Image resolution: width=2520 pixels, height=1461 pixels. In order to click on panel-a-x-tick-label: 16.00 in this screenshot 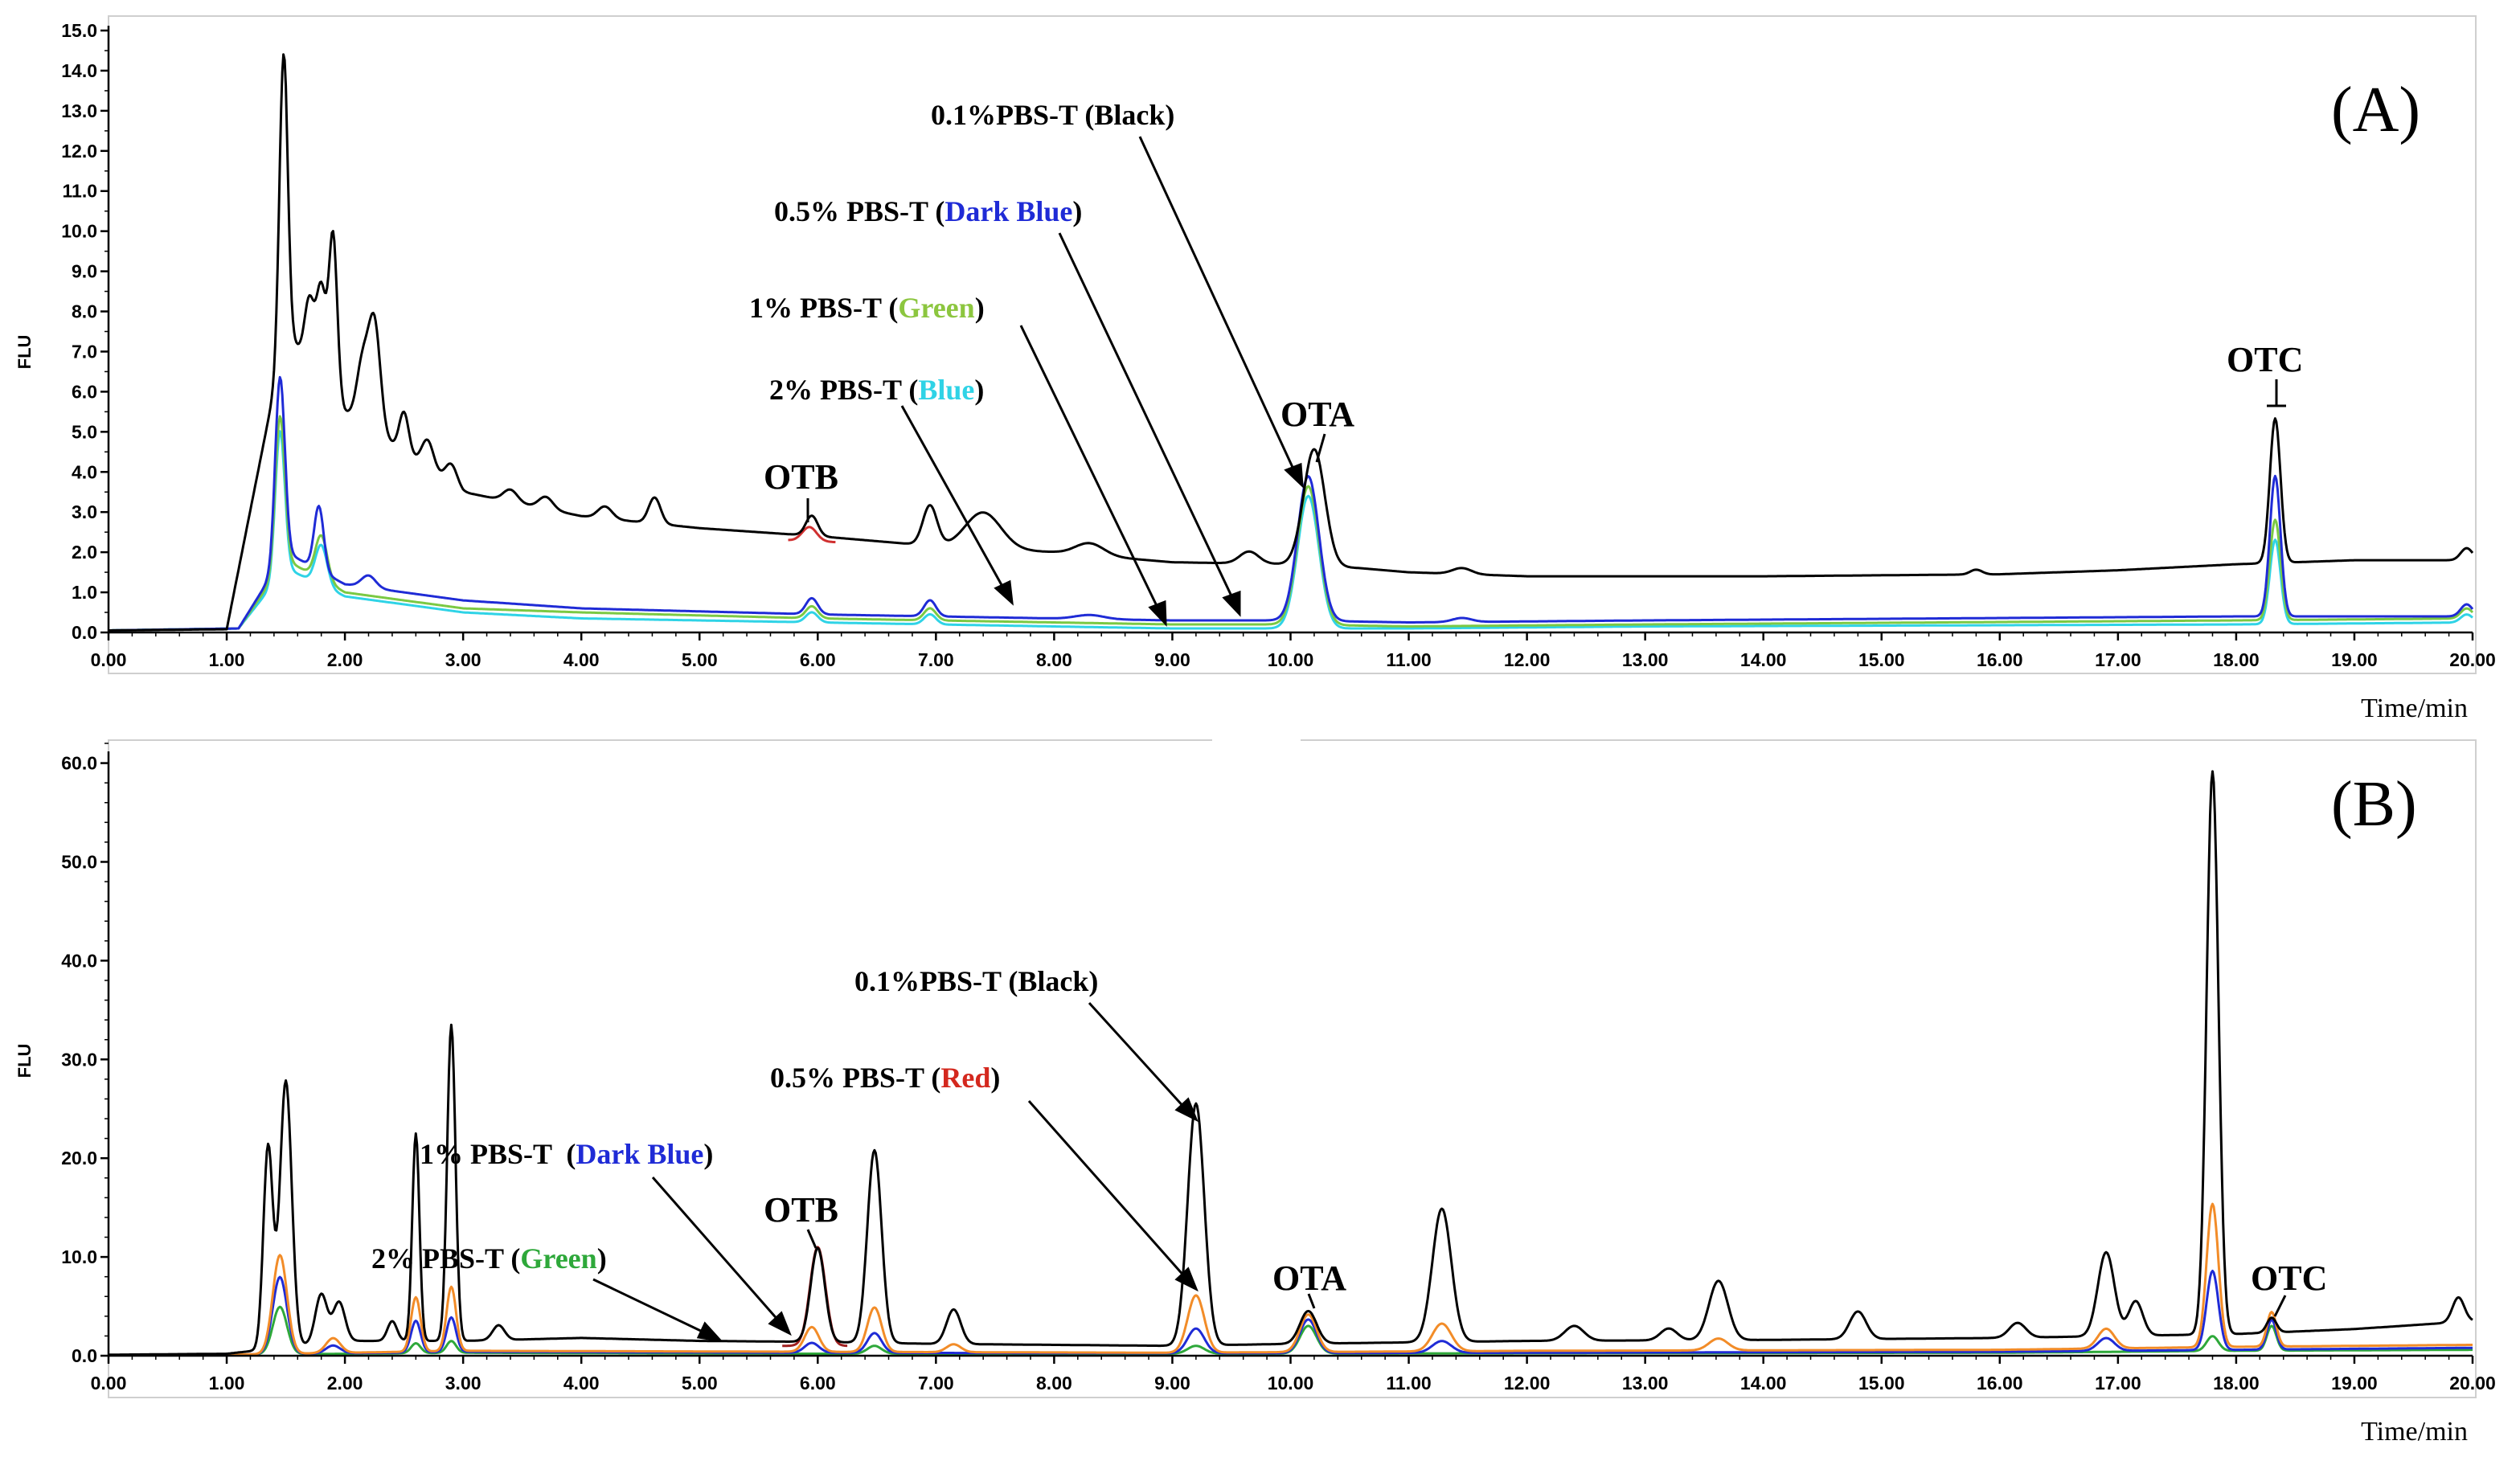, I will do `click(2000, 659)`.